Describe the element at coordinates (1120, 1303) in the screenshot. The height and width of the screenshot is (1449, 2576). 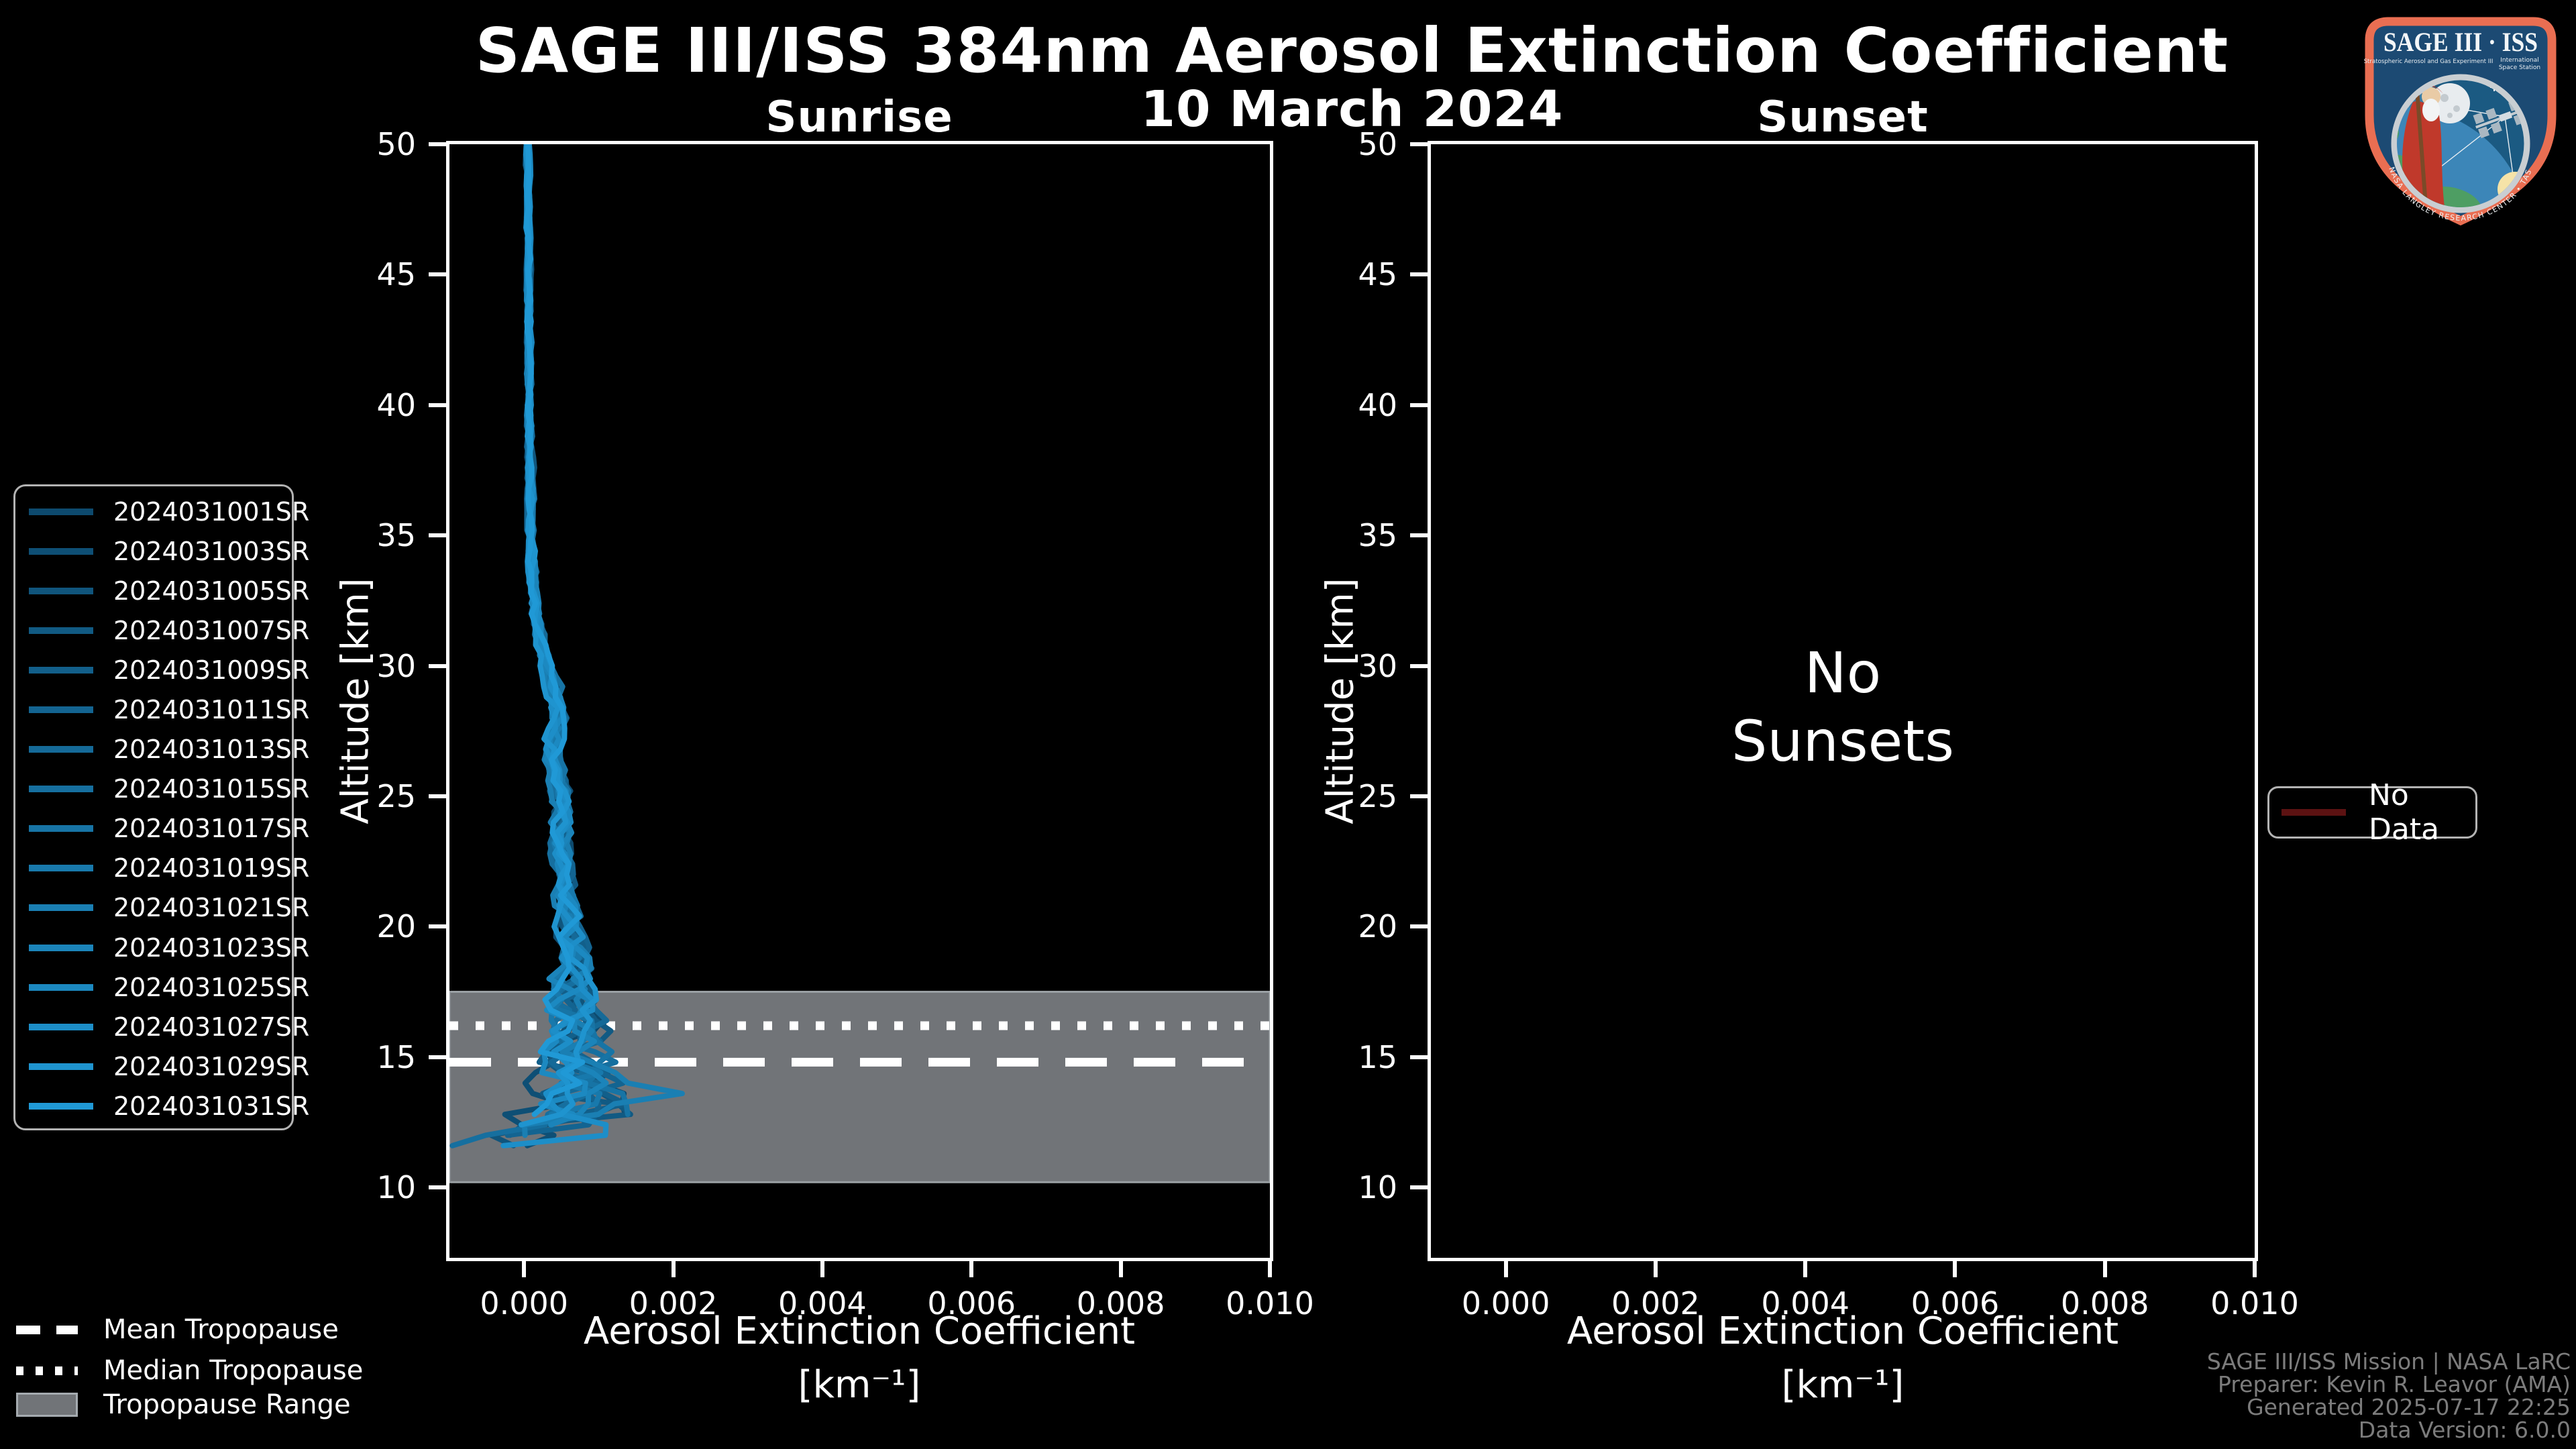
I see `x-axis-tick-label: 0.008` at that location.